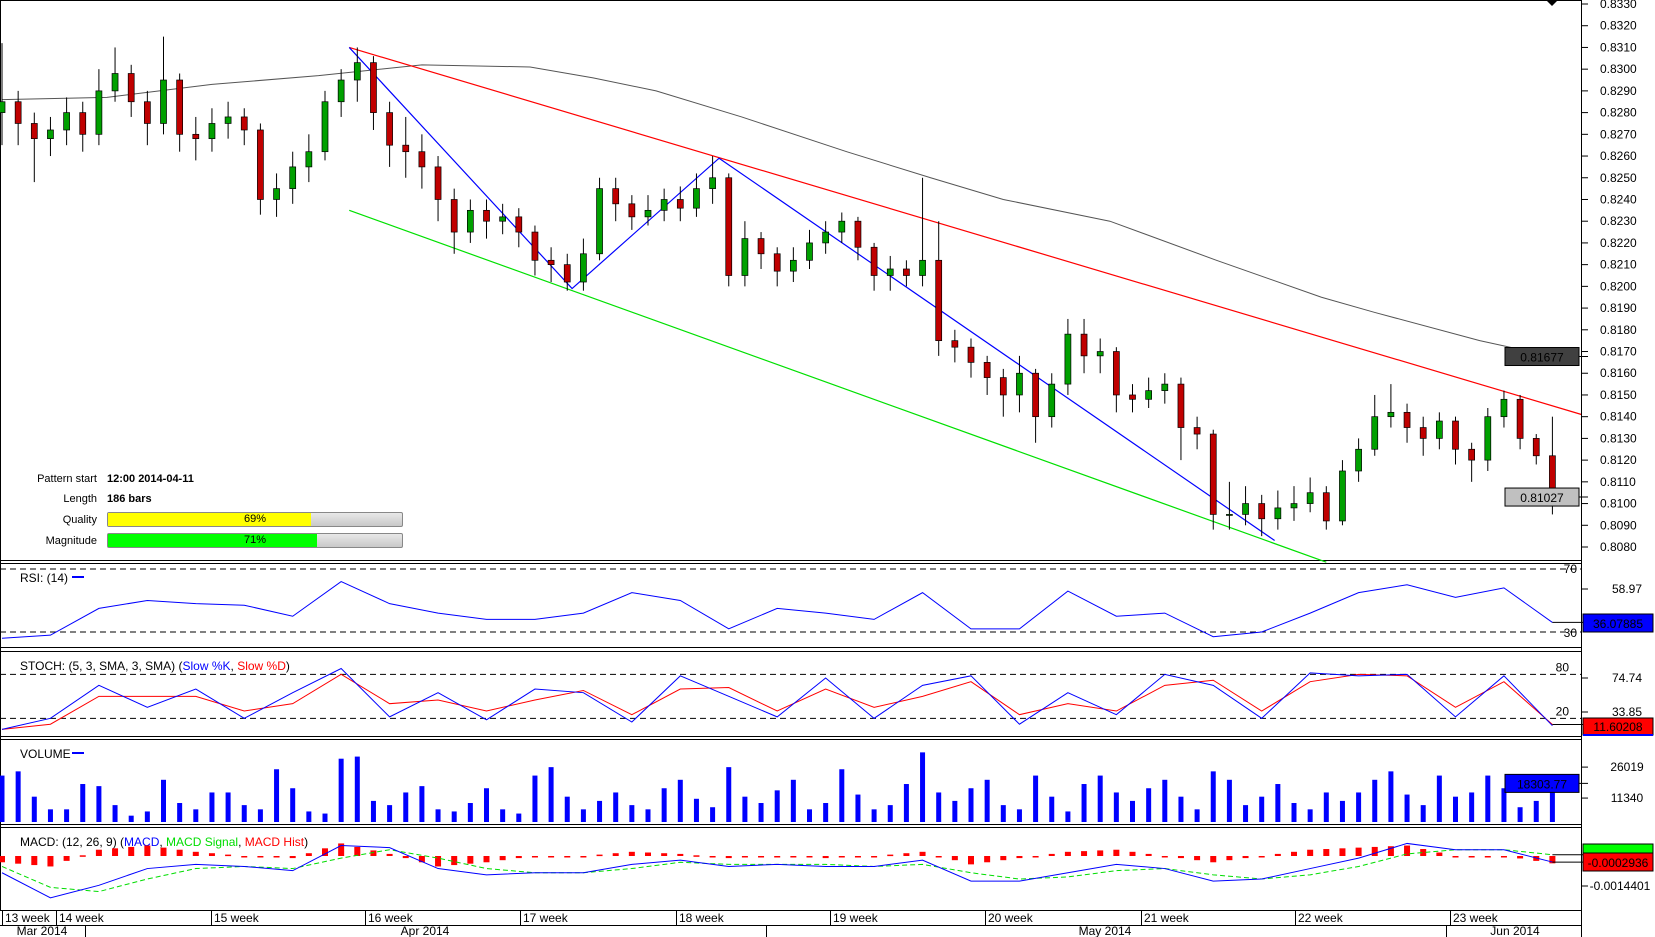 The height and width of the screenshot is (937, 1655). I want to click on macd-title-part: MACD, so click(142, 842).